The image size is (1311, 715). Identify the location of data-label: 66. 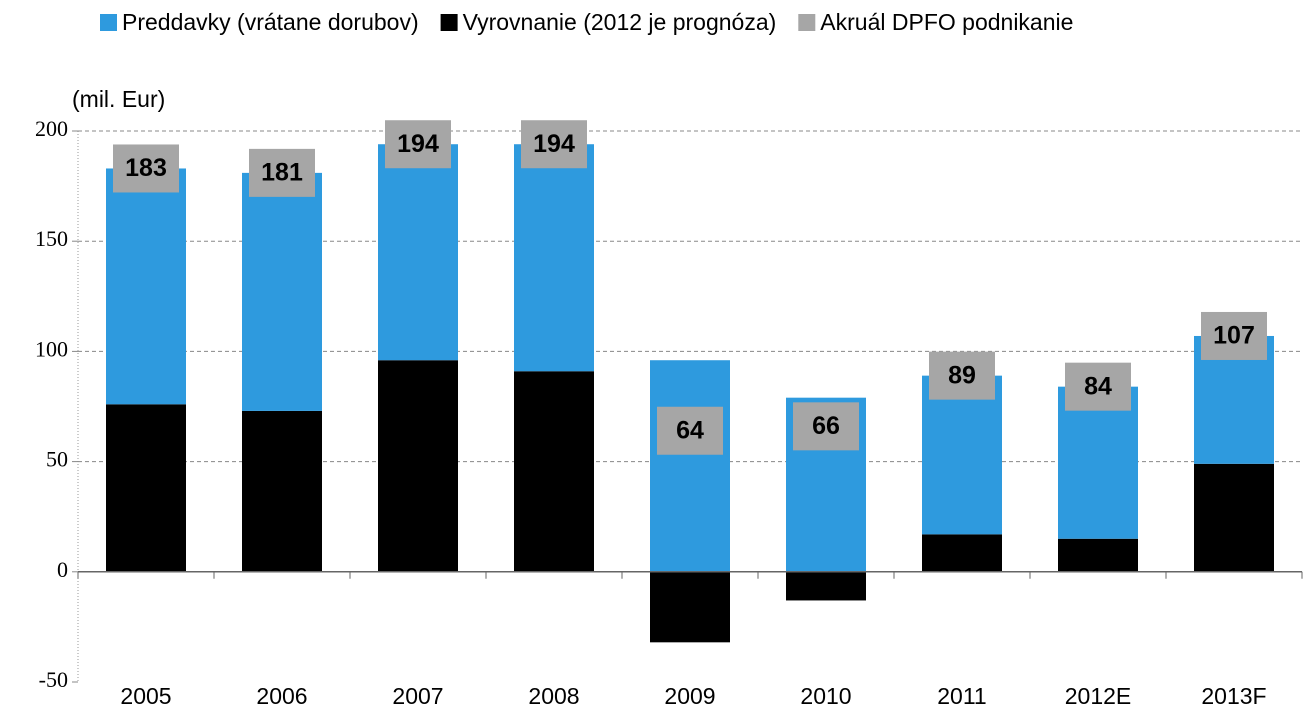
(826, 426).